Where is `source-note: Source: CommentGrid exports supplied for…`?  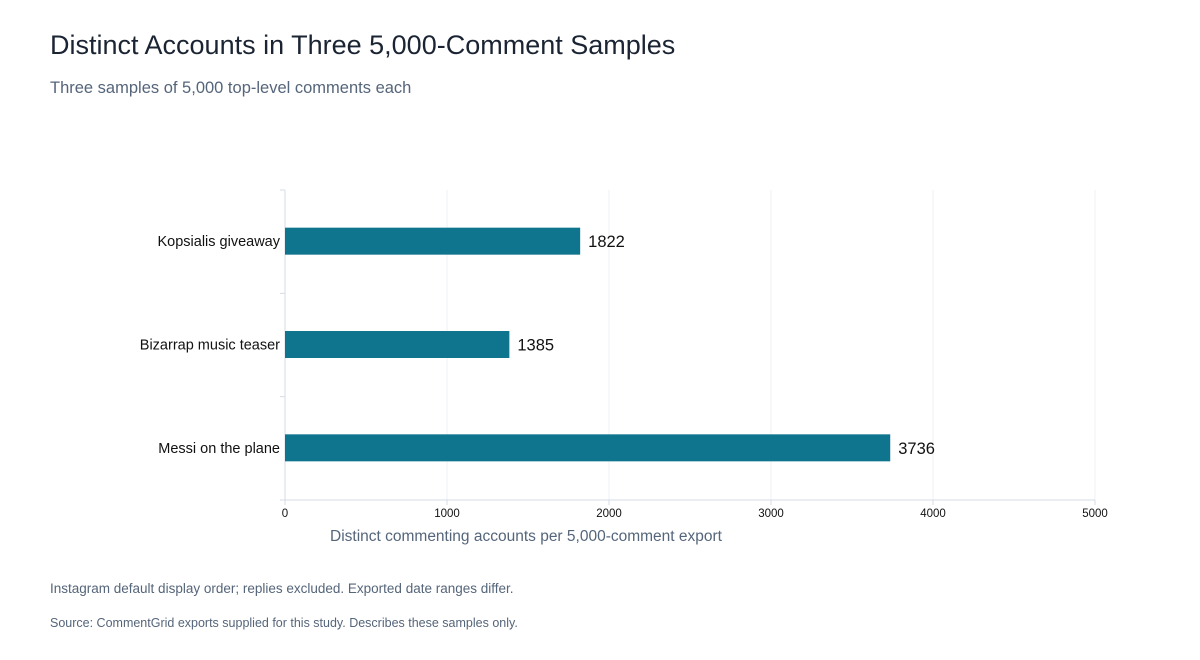
source-note: Source: CommentGrid exports supplied for… is located at coordinates (284, 623).